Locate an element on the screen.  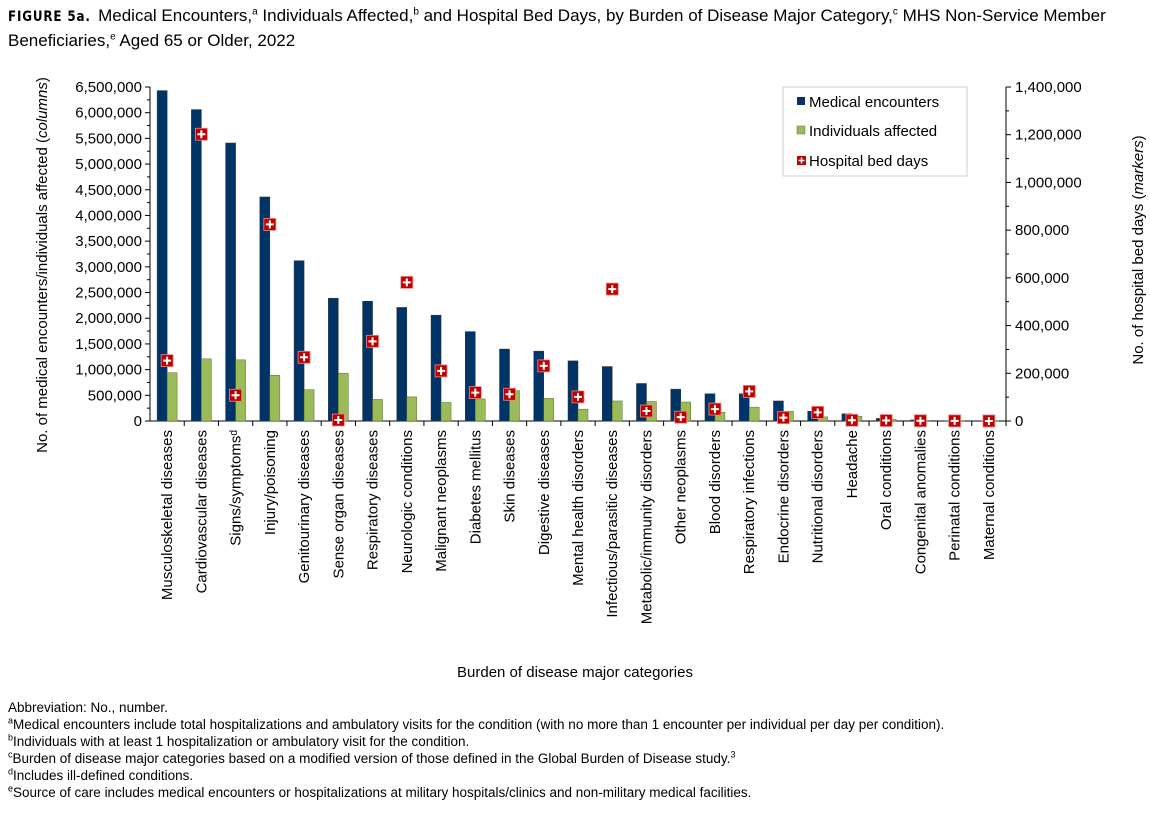
footnote-mark: a is located at coordinates (11, 720).